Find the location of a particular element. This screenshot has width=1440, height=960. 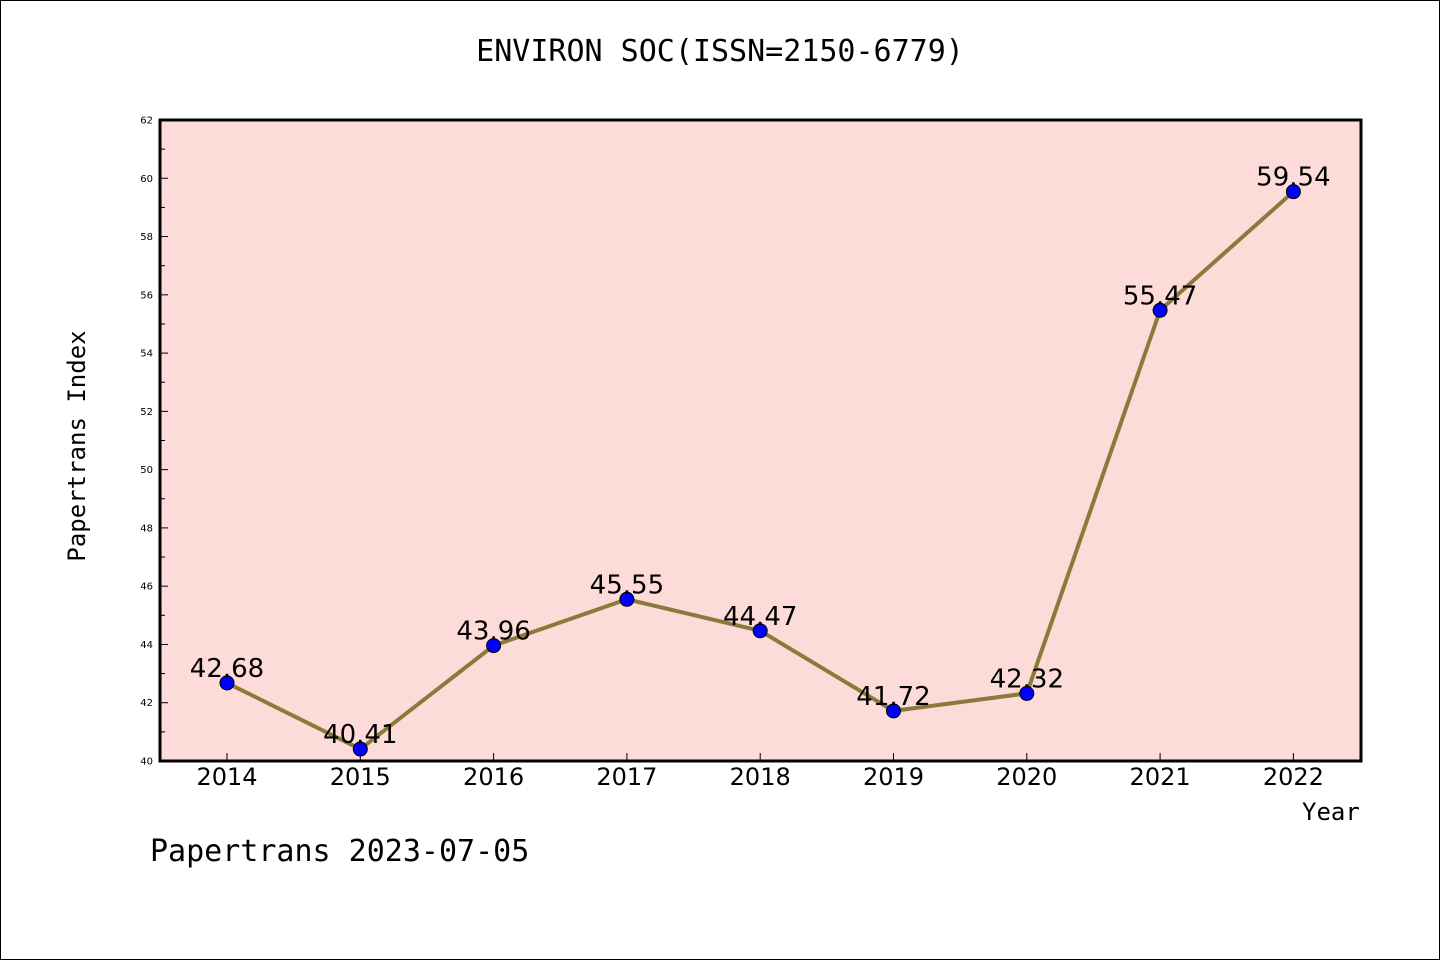

data-label: 43.96 is located at coordinates (493, 632).